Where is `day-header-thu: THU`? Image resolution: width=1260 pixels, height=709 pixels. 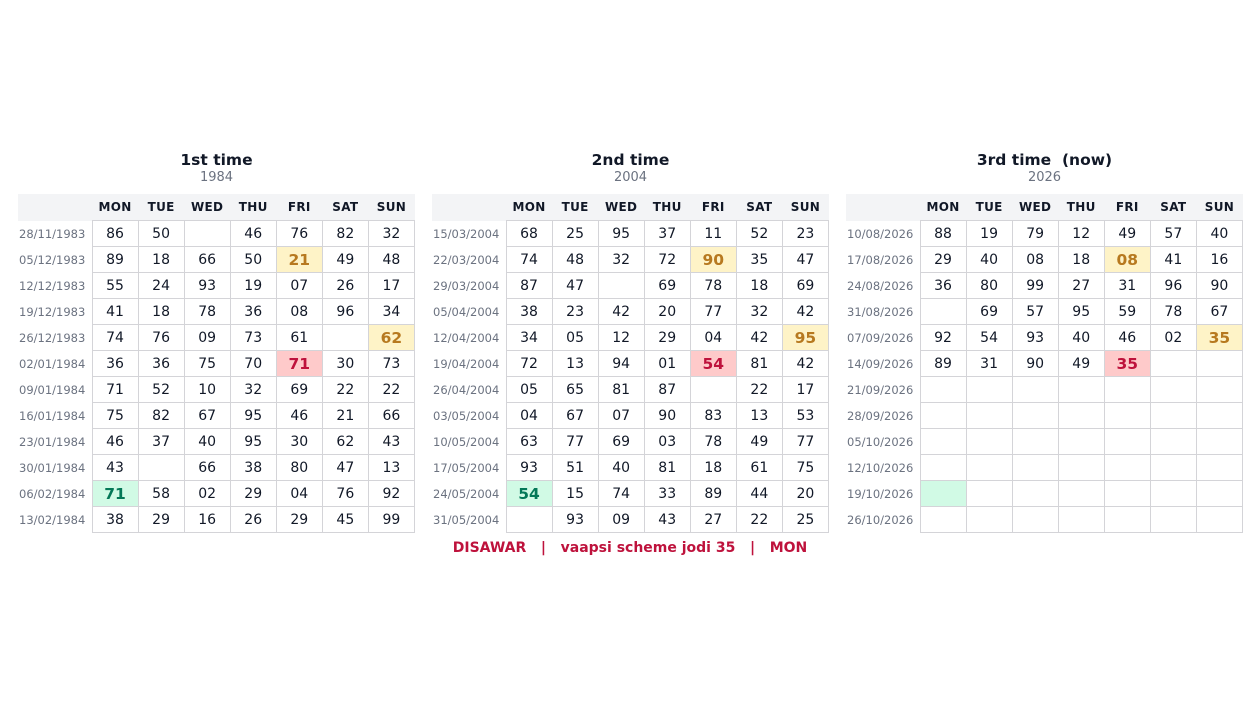
day-header-thu: THU is located at coordinates (1081, 207).